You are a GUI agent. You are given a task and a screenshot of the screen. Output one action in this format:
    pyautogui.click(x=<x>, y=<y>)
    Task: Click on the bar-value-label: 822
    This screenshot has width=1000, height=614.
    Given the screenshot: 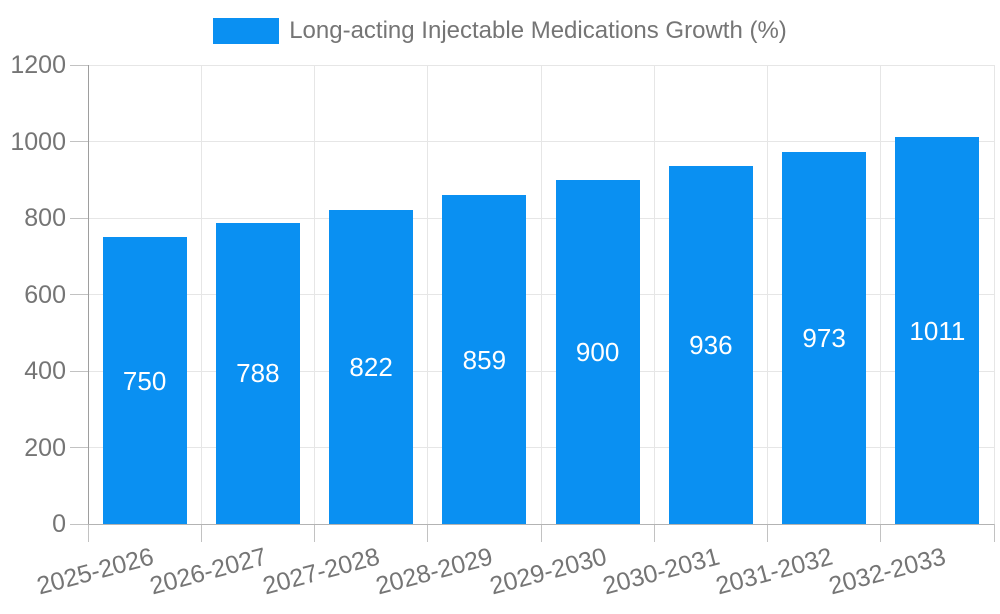 What is the action you would take?
    pyautogui.click(x=371, y=366)
    